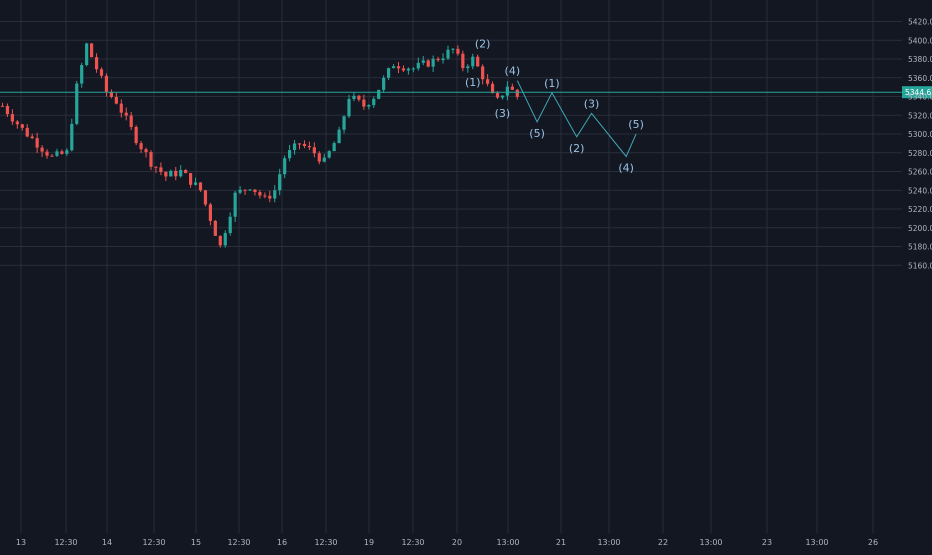  I want to click on wave-count-label: (2), so click(483, 43).